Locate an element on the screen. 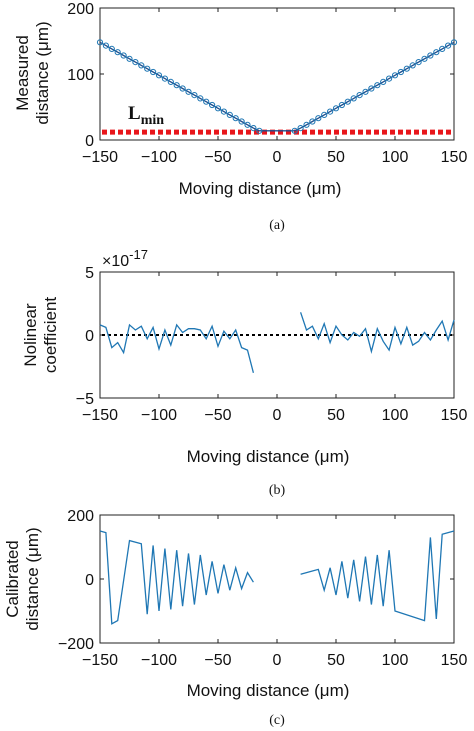  panel-b-xtick-label-5: 100 is located at coordinates (395, 415).